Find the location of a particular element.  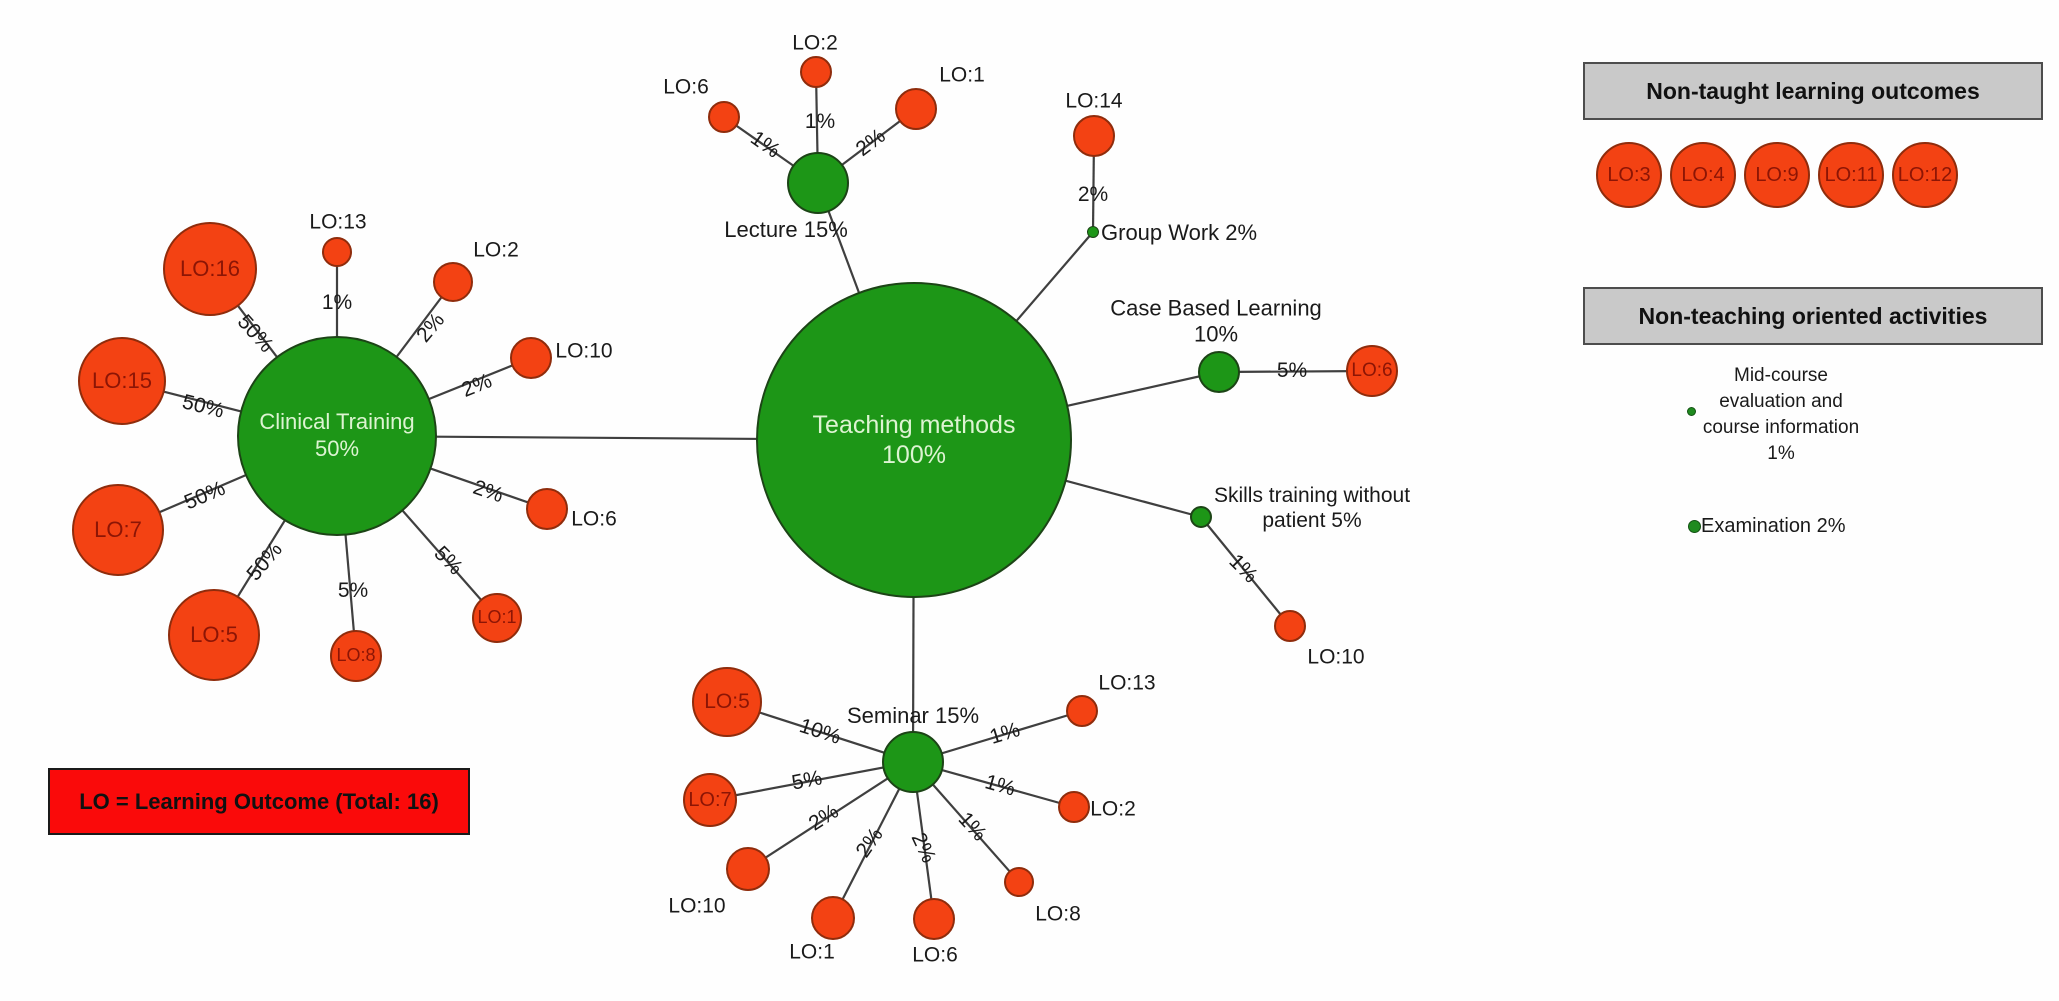

outcome-lo15-clinical-label: LO:15 is located at coordinates (122, 380).